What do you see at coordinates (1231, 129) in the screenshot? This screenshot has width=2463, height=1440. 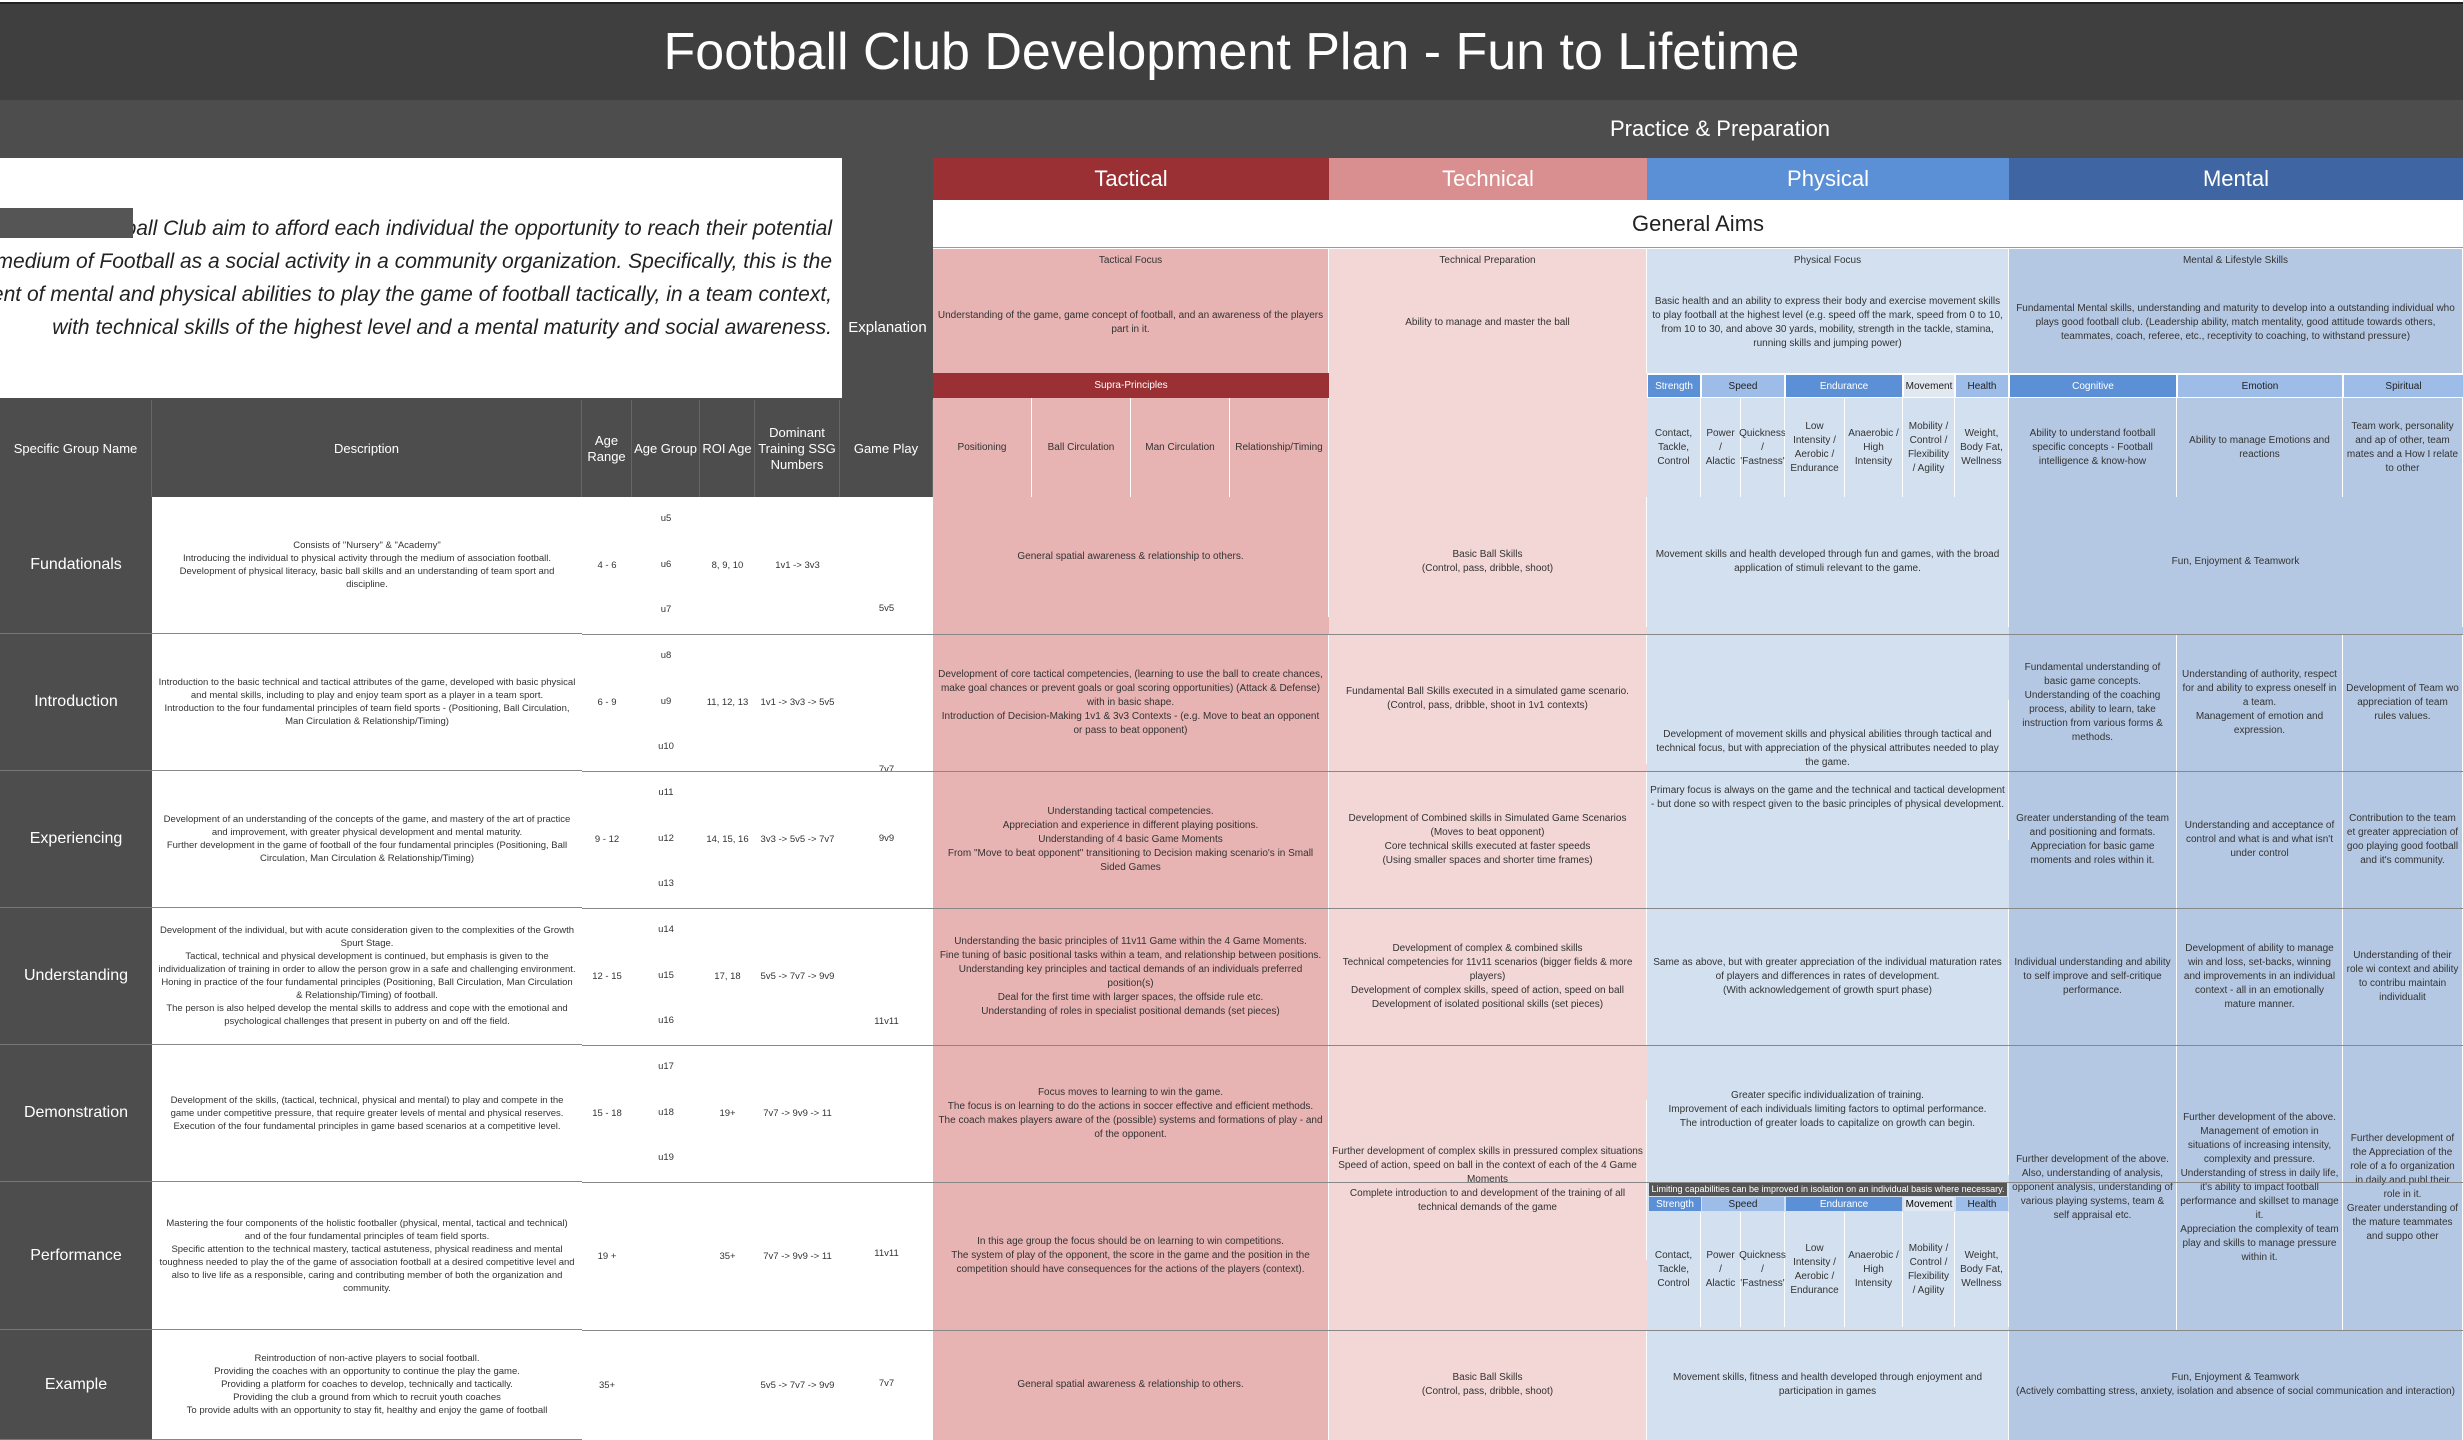 I see `header-band` at bounding box center [1231, 129].